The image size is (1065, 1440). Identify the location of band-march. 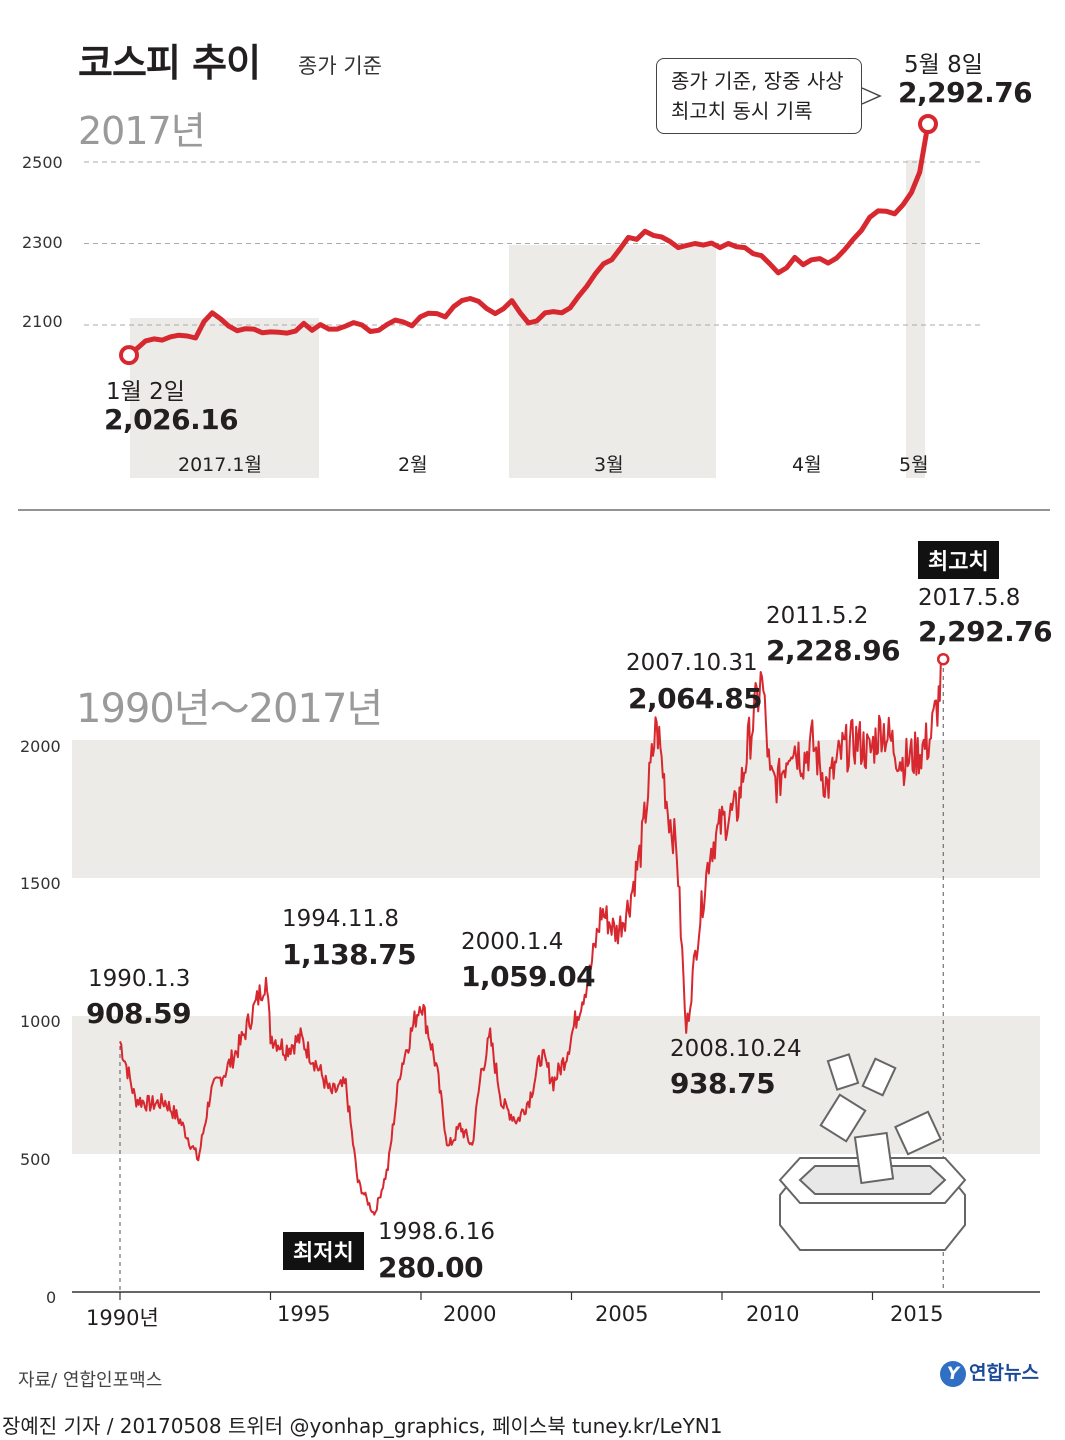
(612, 361).